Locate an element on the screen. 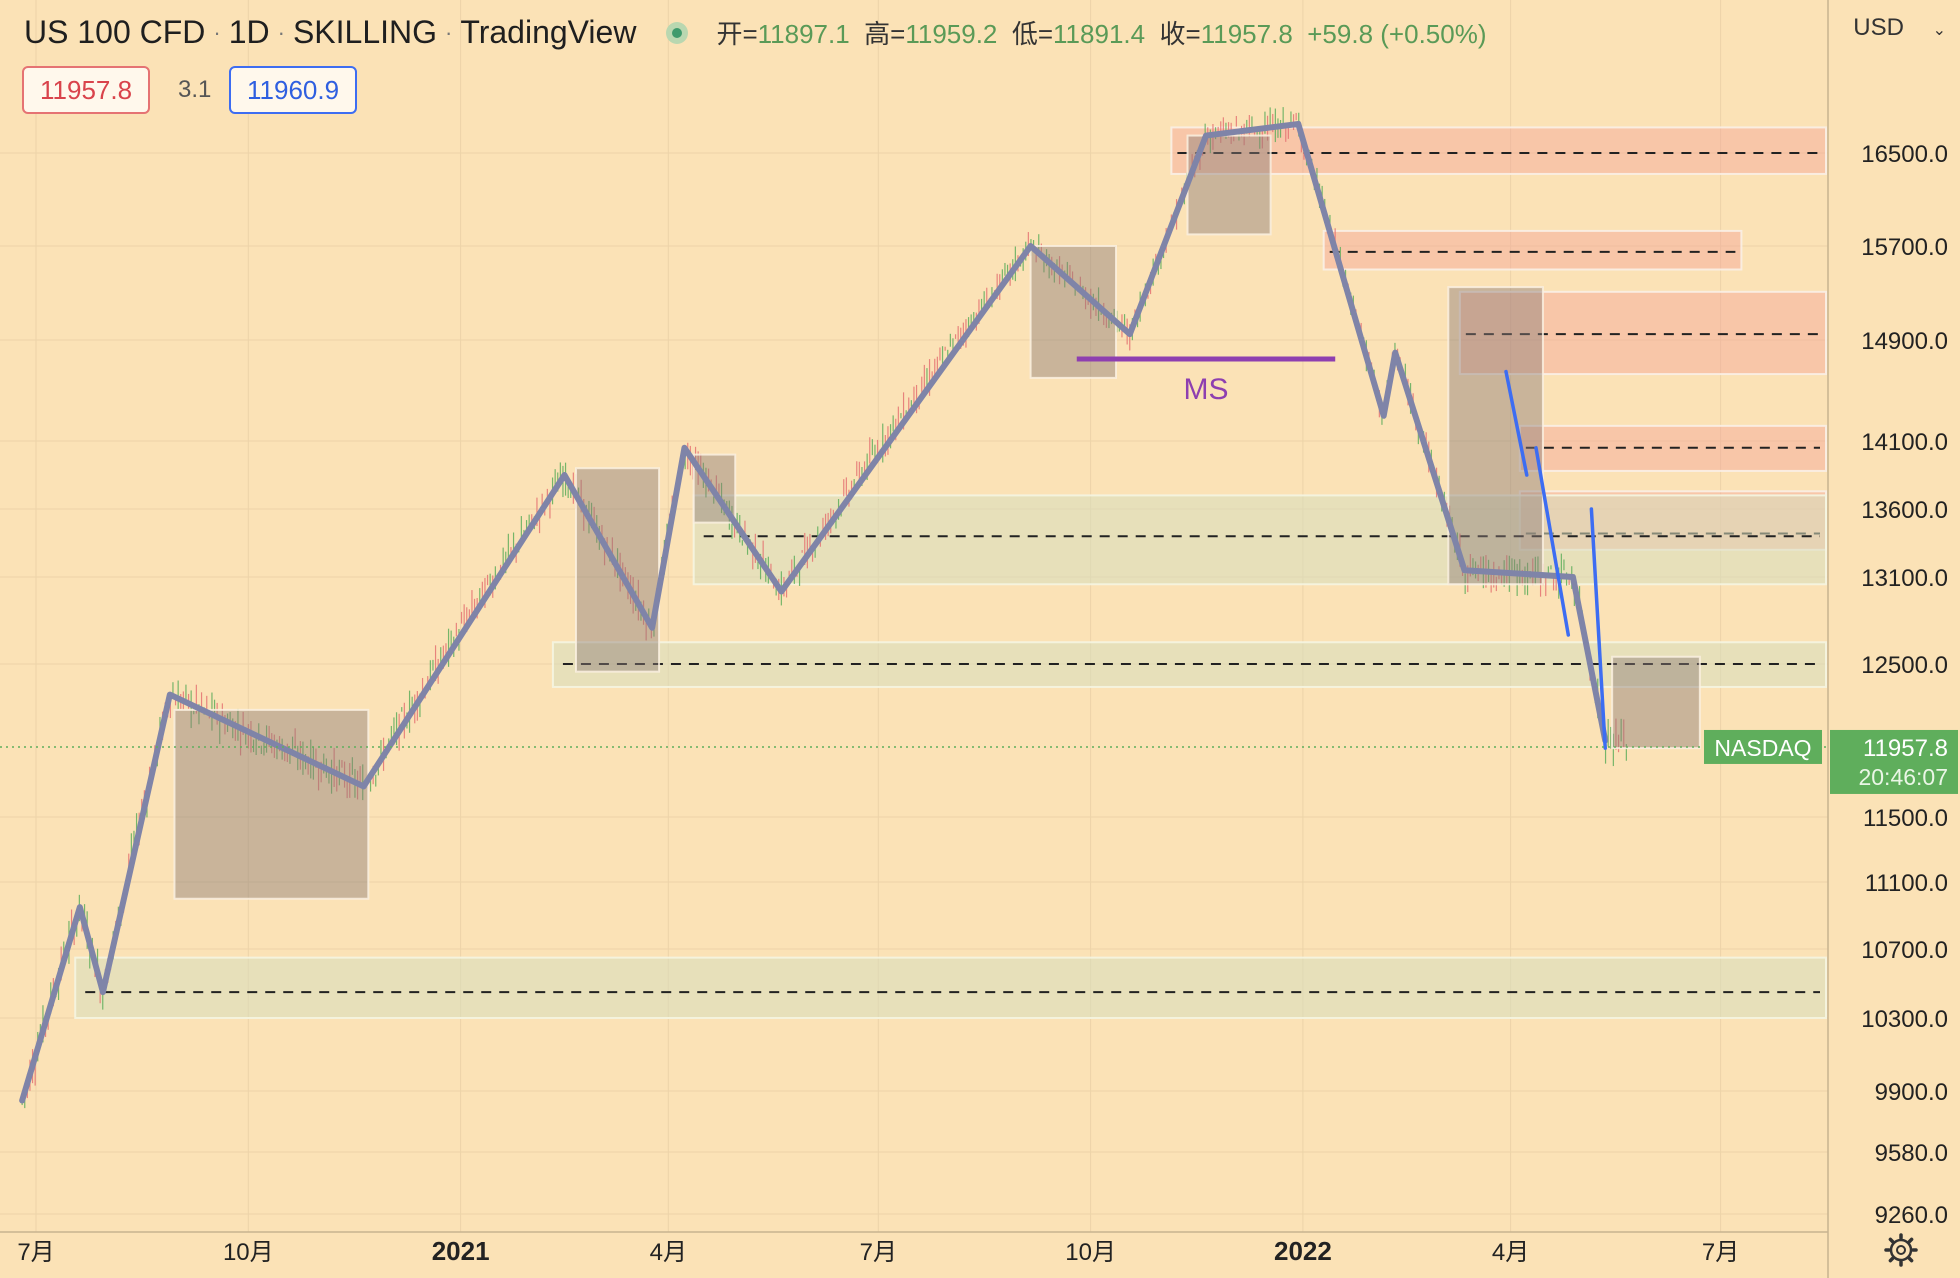 This screenshot has height=1278, width=1960. price-tick-label: 12500.0 is located at coordinates (1904, 665).